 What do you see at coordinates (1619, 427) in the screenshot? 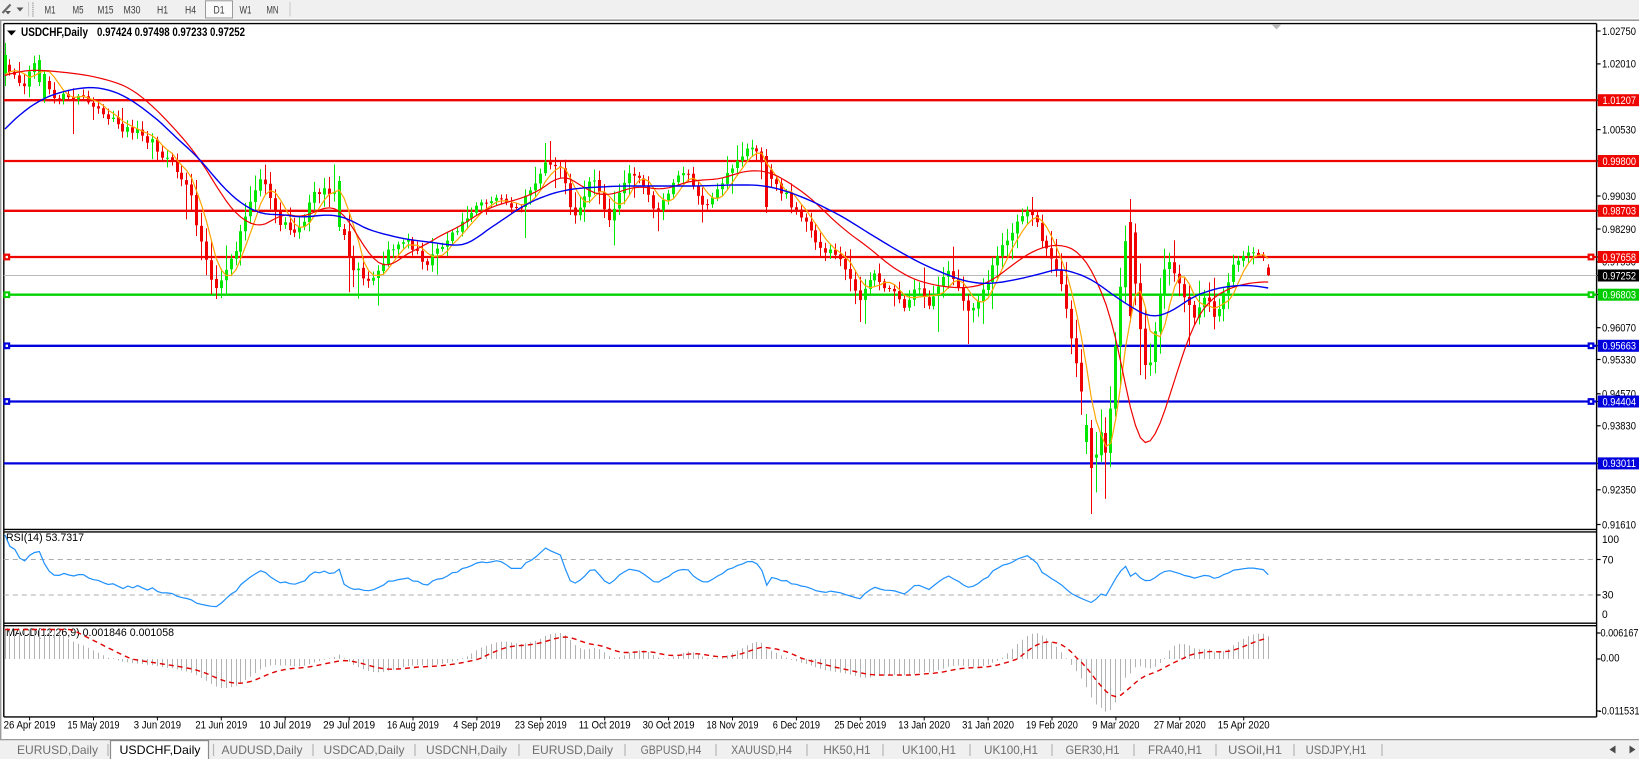
I see `svg-text: 0.93830` at bounding box center [1619, 427].